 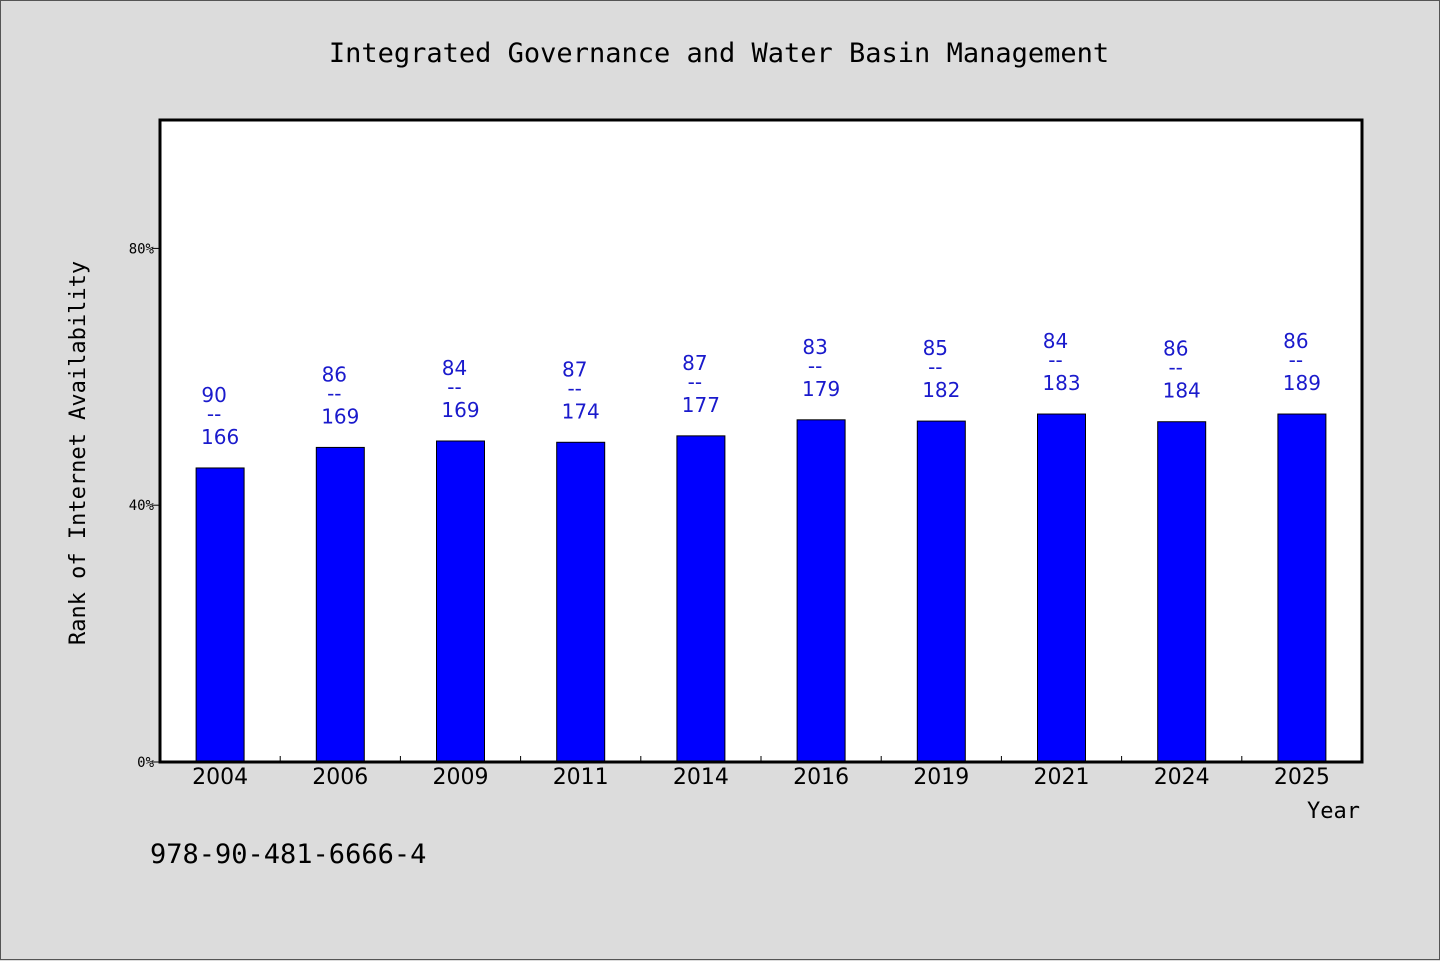 I want to click on data-label-total: 189, so click(x=1302, y=383).